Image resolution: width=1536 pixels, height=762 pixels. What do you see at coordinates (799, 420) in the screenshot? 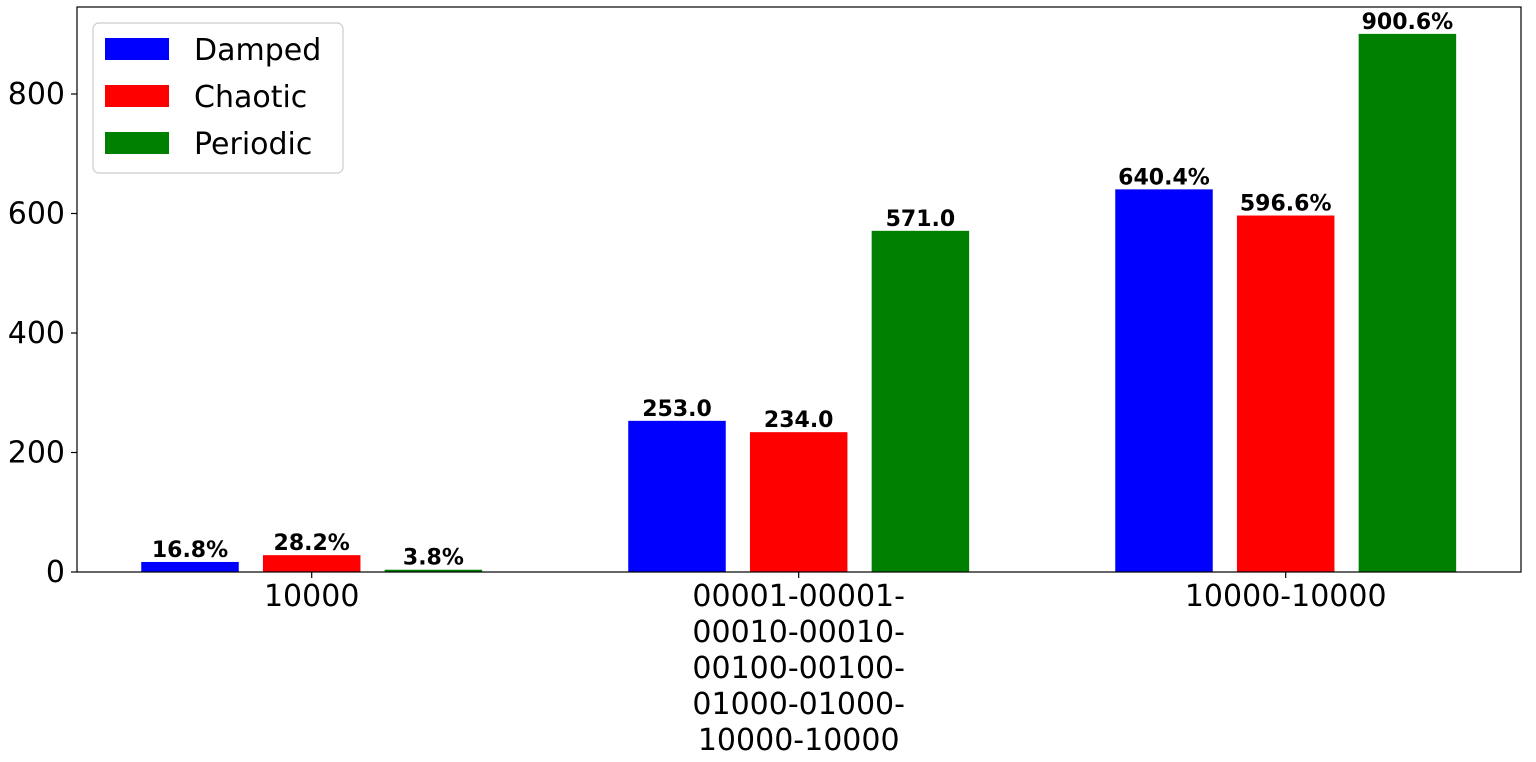
I see `data-label-chaotic-1: 234.0` at bounding box center [799, 420].